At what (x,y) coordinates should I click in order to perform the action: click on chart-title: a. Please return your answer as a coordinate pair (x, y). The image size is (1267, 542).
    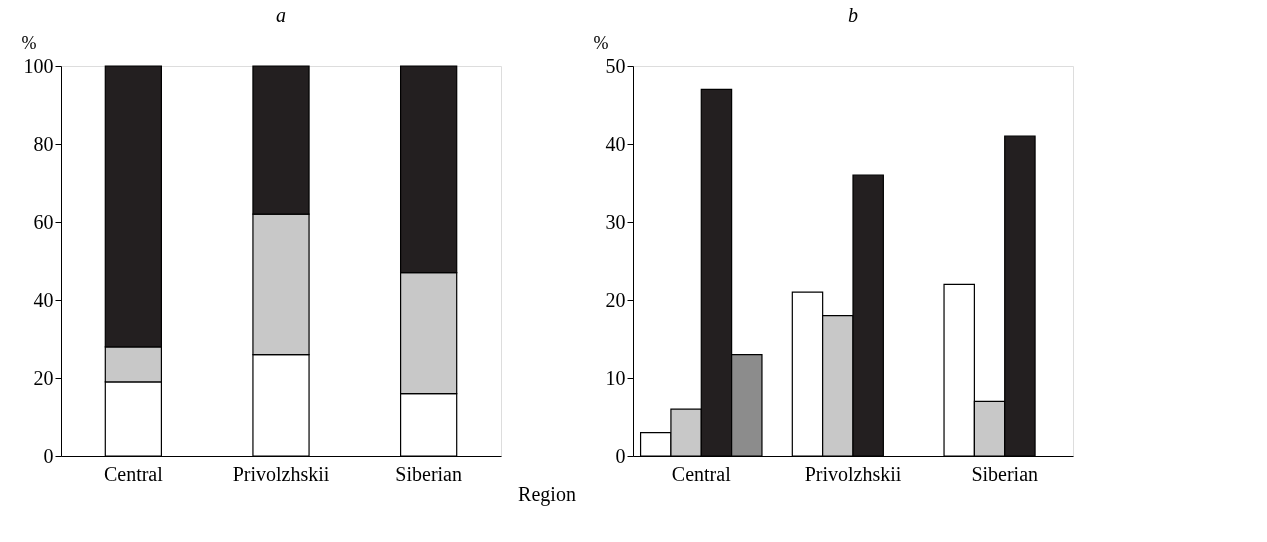
    Looking at the image, I should click on (281, 15).